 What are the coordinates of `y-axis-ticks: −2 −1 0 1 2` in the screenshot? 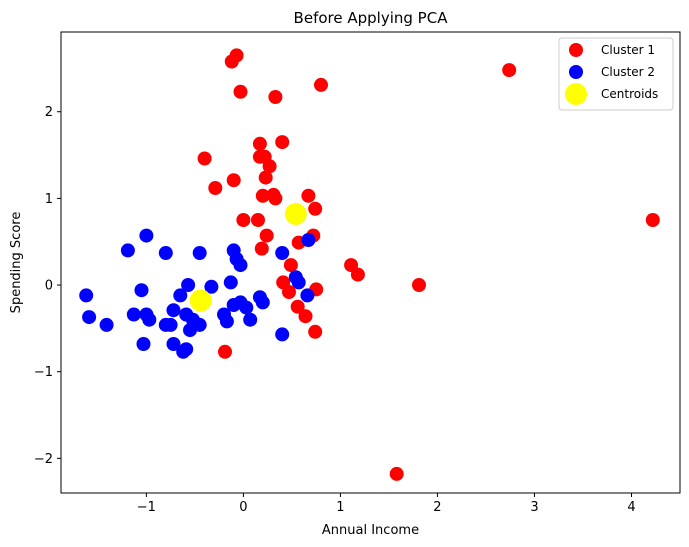 It's located at (47, 286).